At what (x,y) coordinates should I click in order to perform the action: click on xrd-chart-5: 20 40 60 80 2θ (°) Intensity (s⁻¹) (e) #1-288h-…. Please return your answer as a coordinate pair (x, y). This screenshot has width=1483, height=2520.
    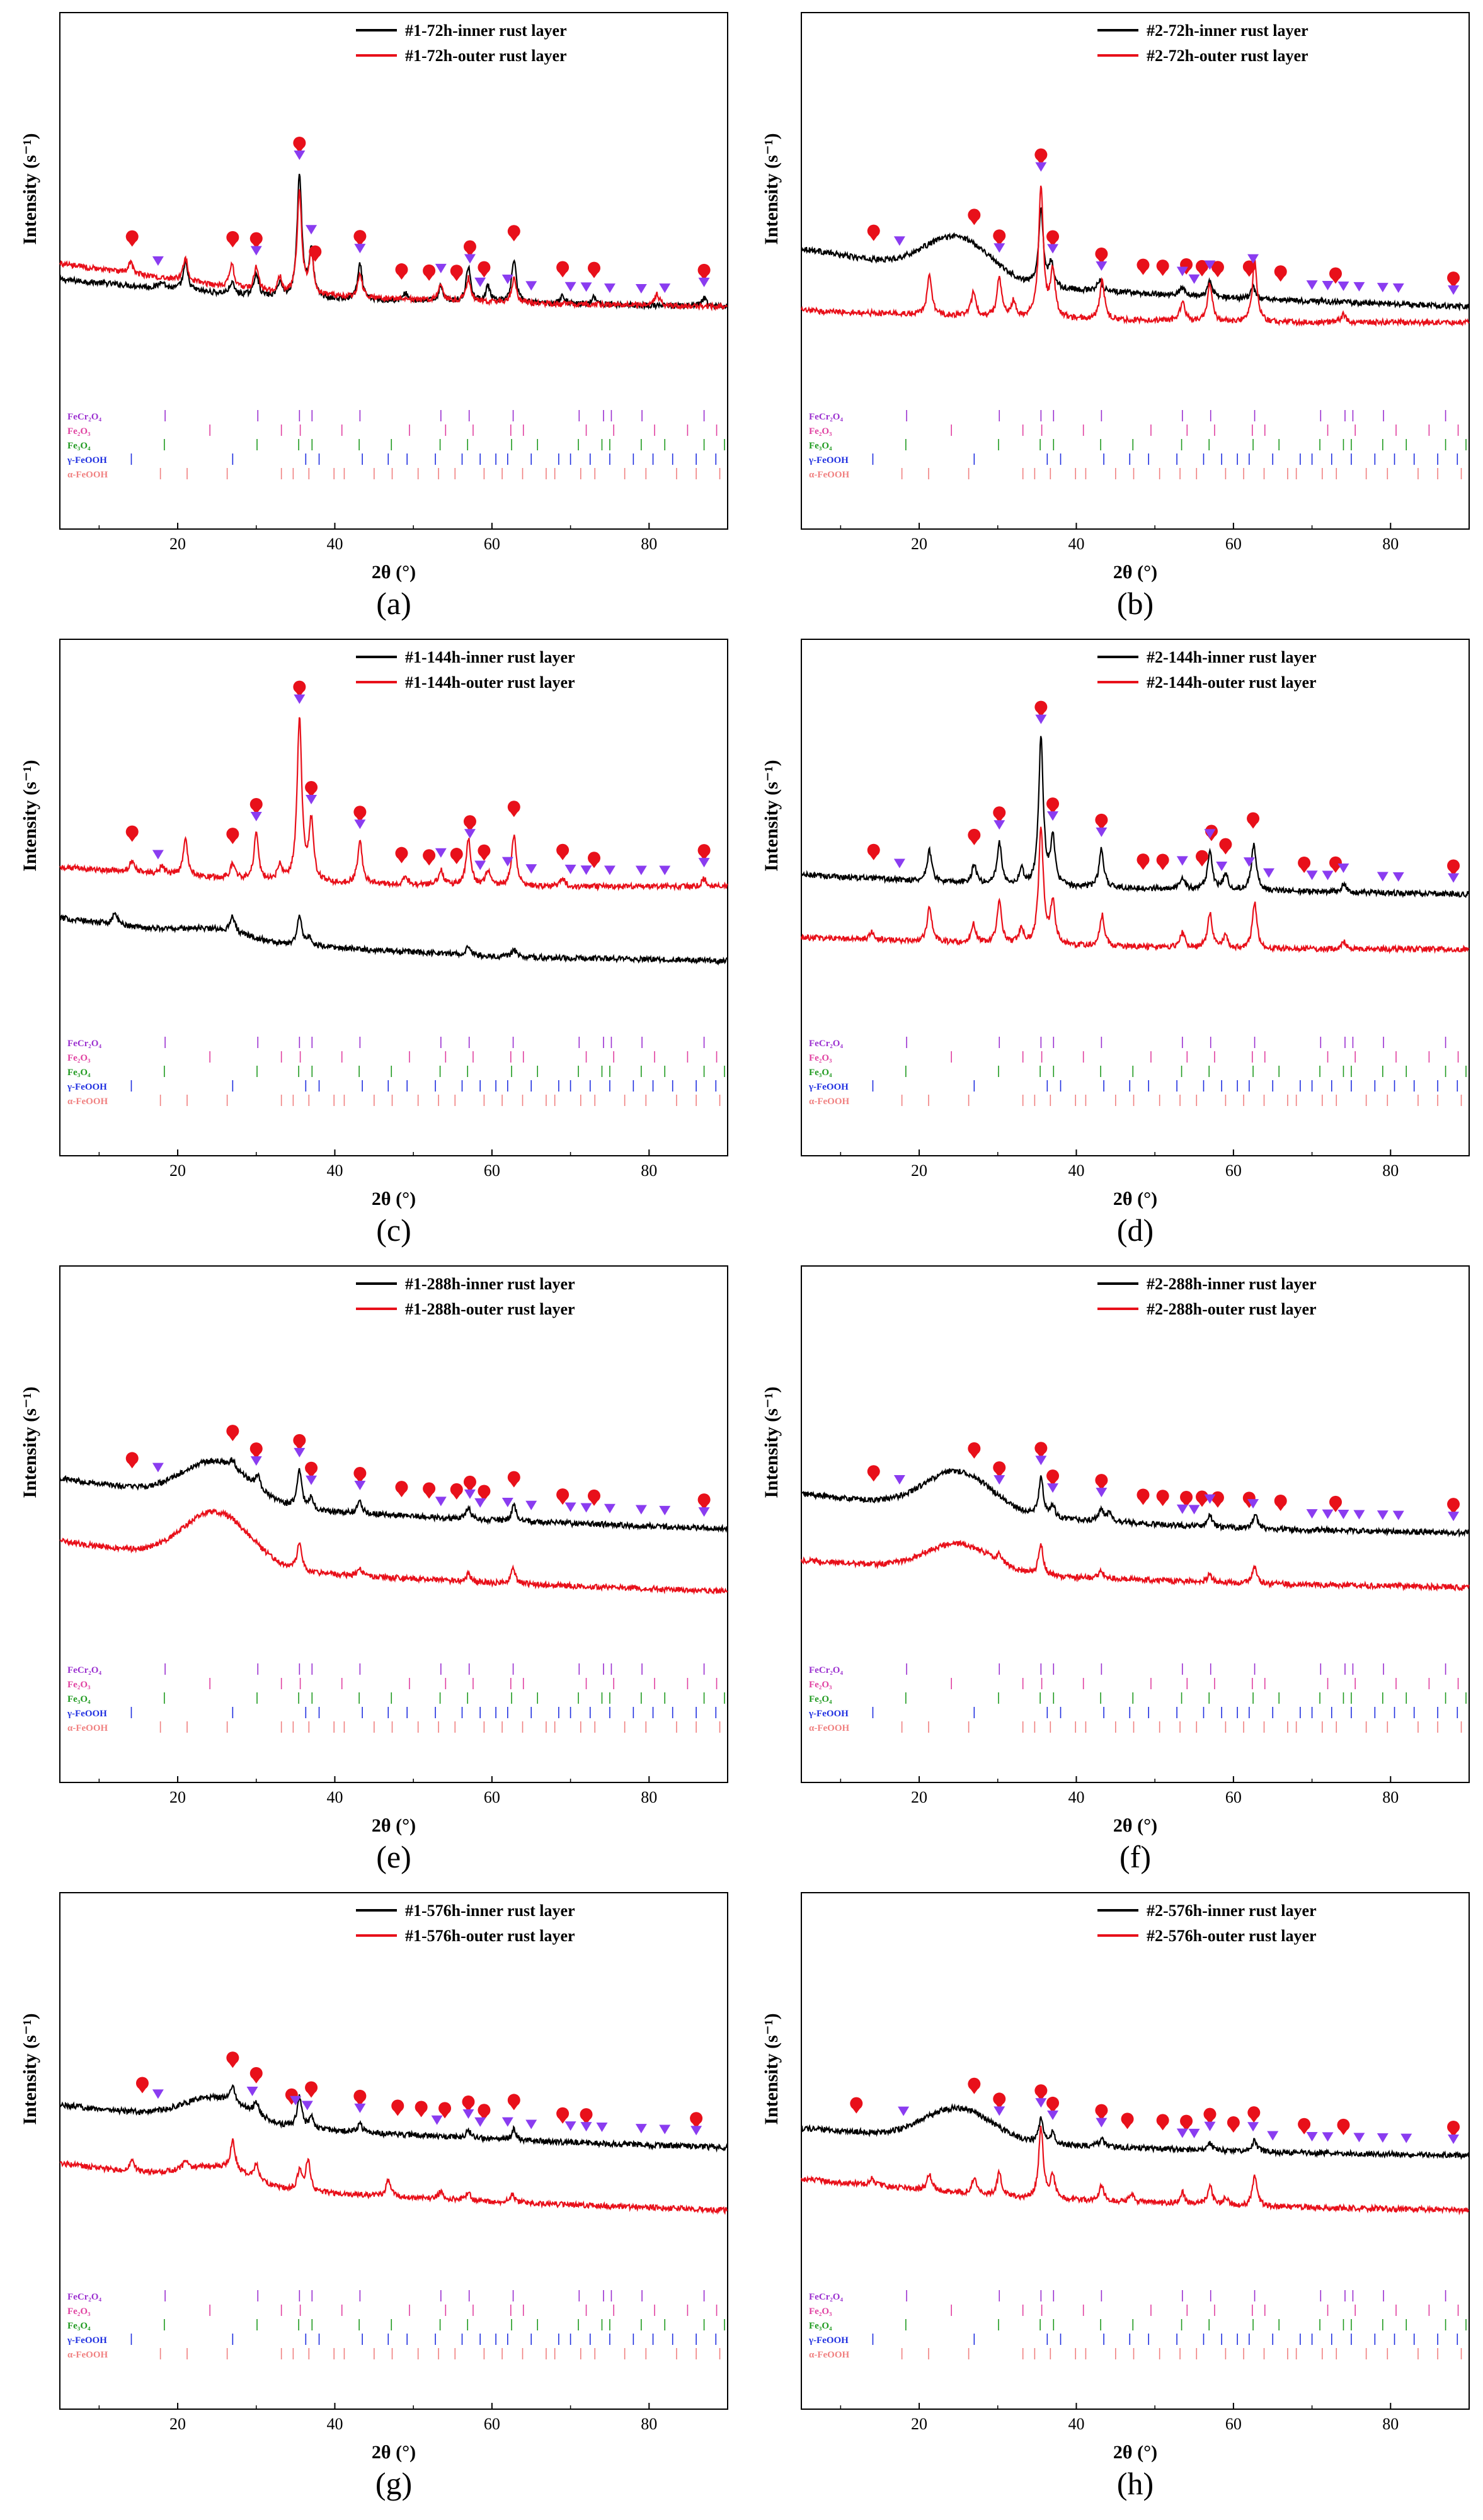
    Looking at the image, I should click on (374, 1569).